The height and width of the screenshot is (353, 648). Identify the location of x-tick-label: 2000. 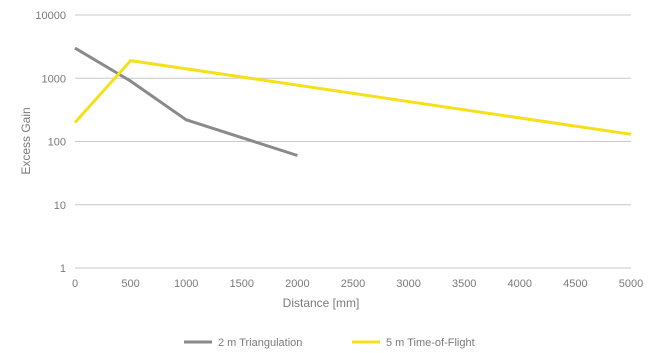
(297, 284).